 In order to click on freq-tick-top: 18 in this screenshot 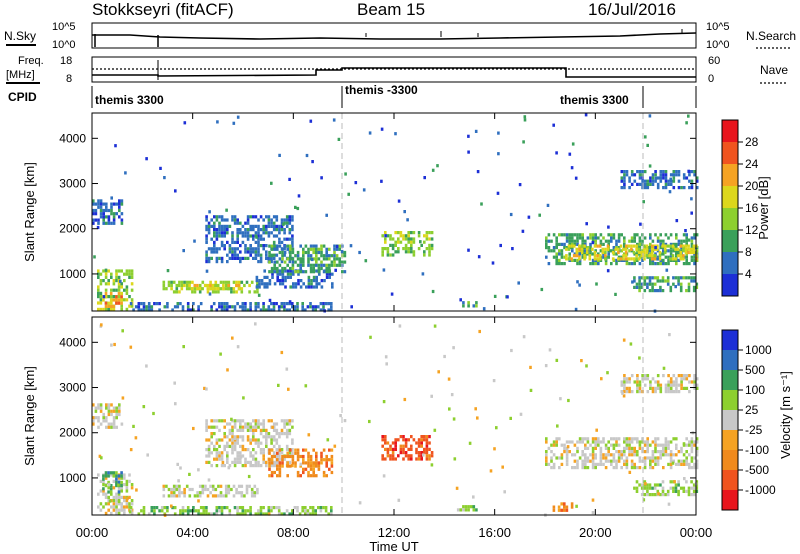, I will do `click(66, 61)`.